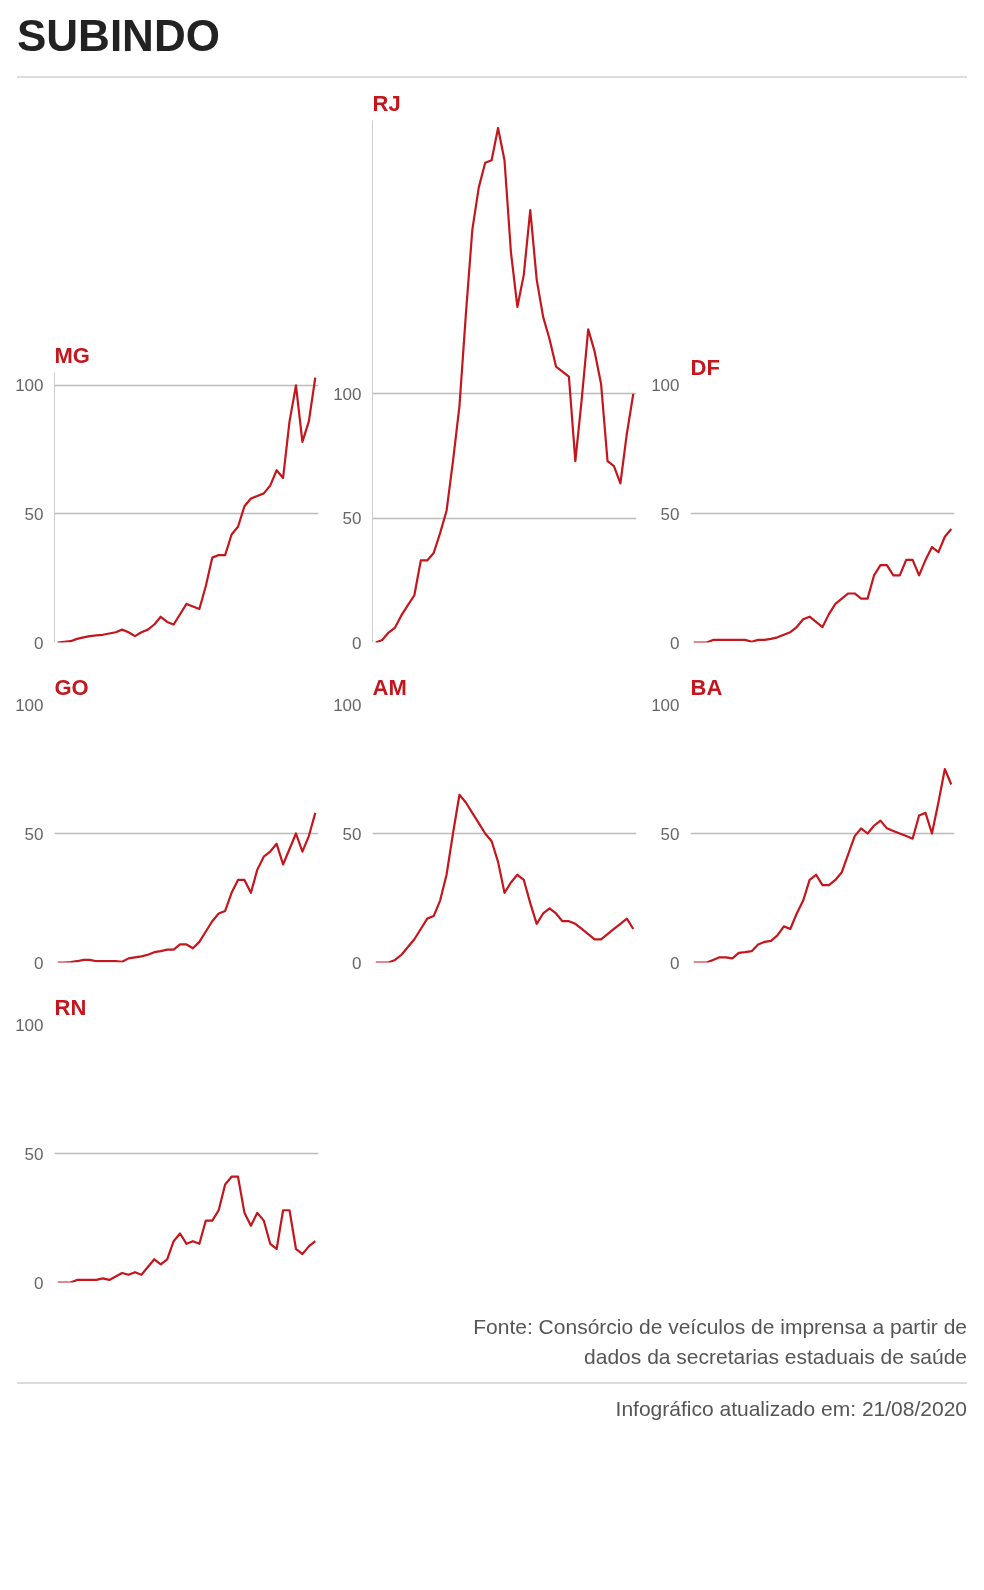 Image resolution: width=984 pixels, height=1590 pixels. I want to click on chart-title: RJ, so click(386, 103).